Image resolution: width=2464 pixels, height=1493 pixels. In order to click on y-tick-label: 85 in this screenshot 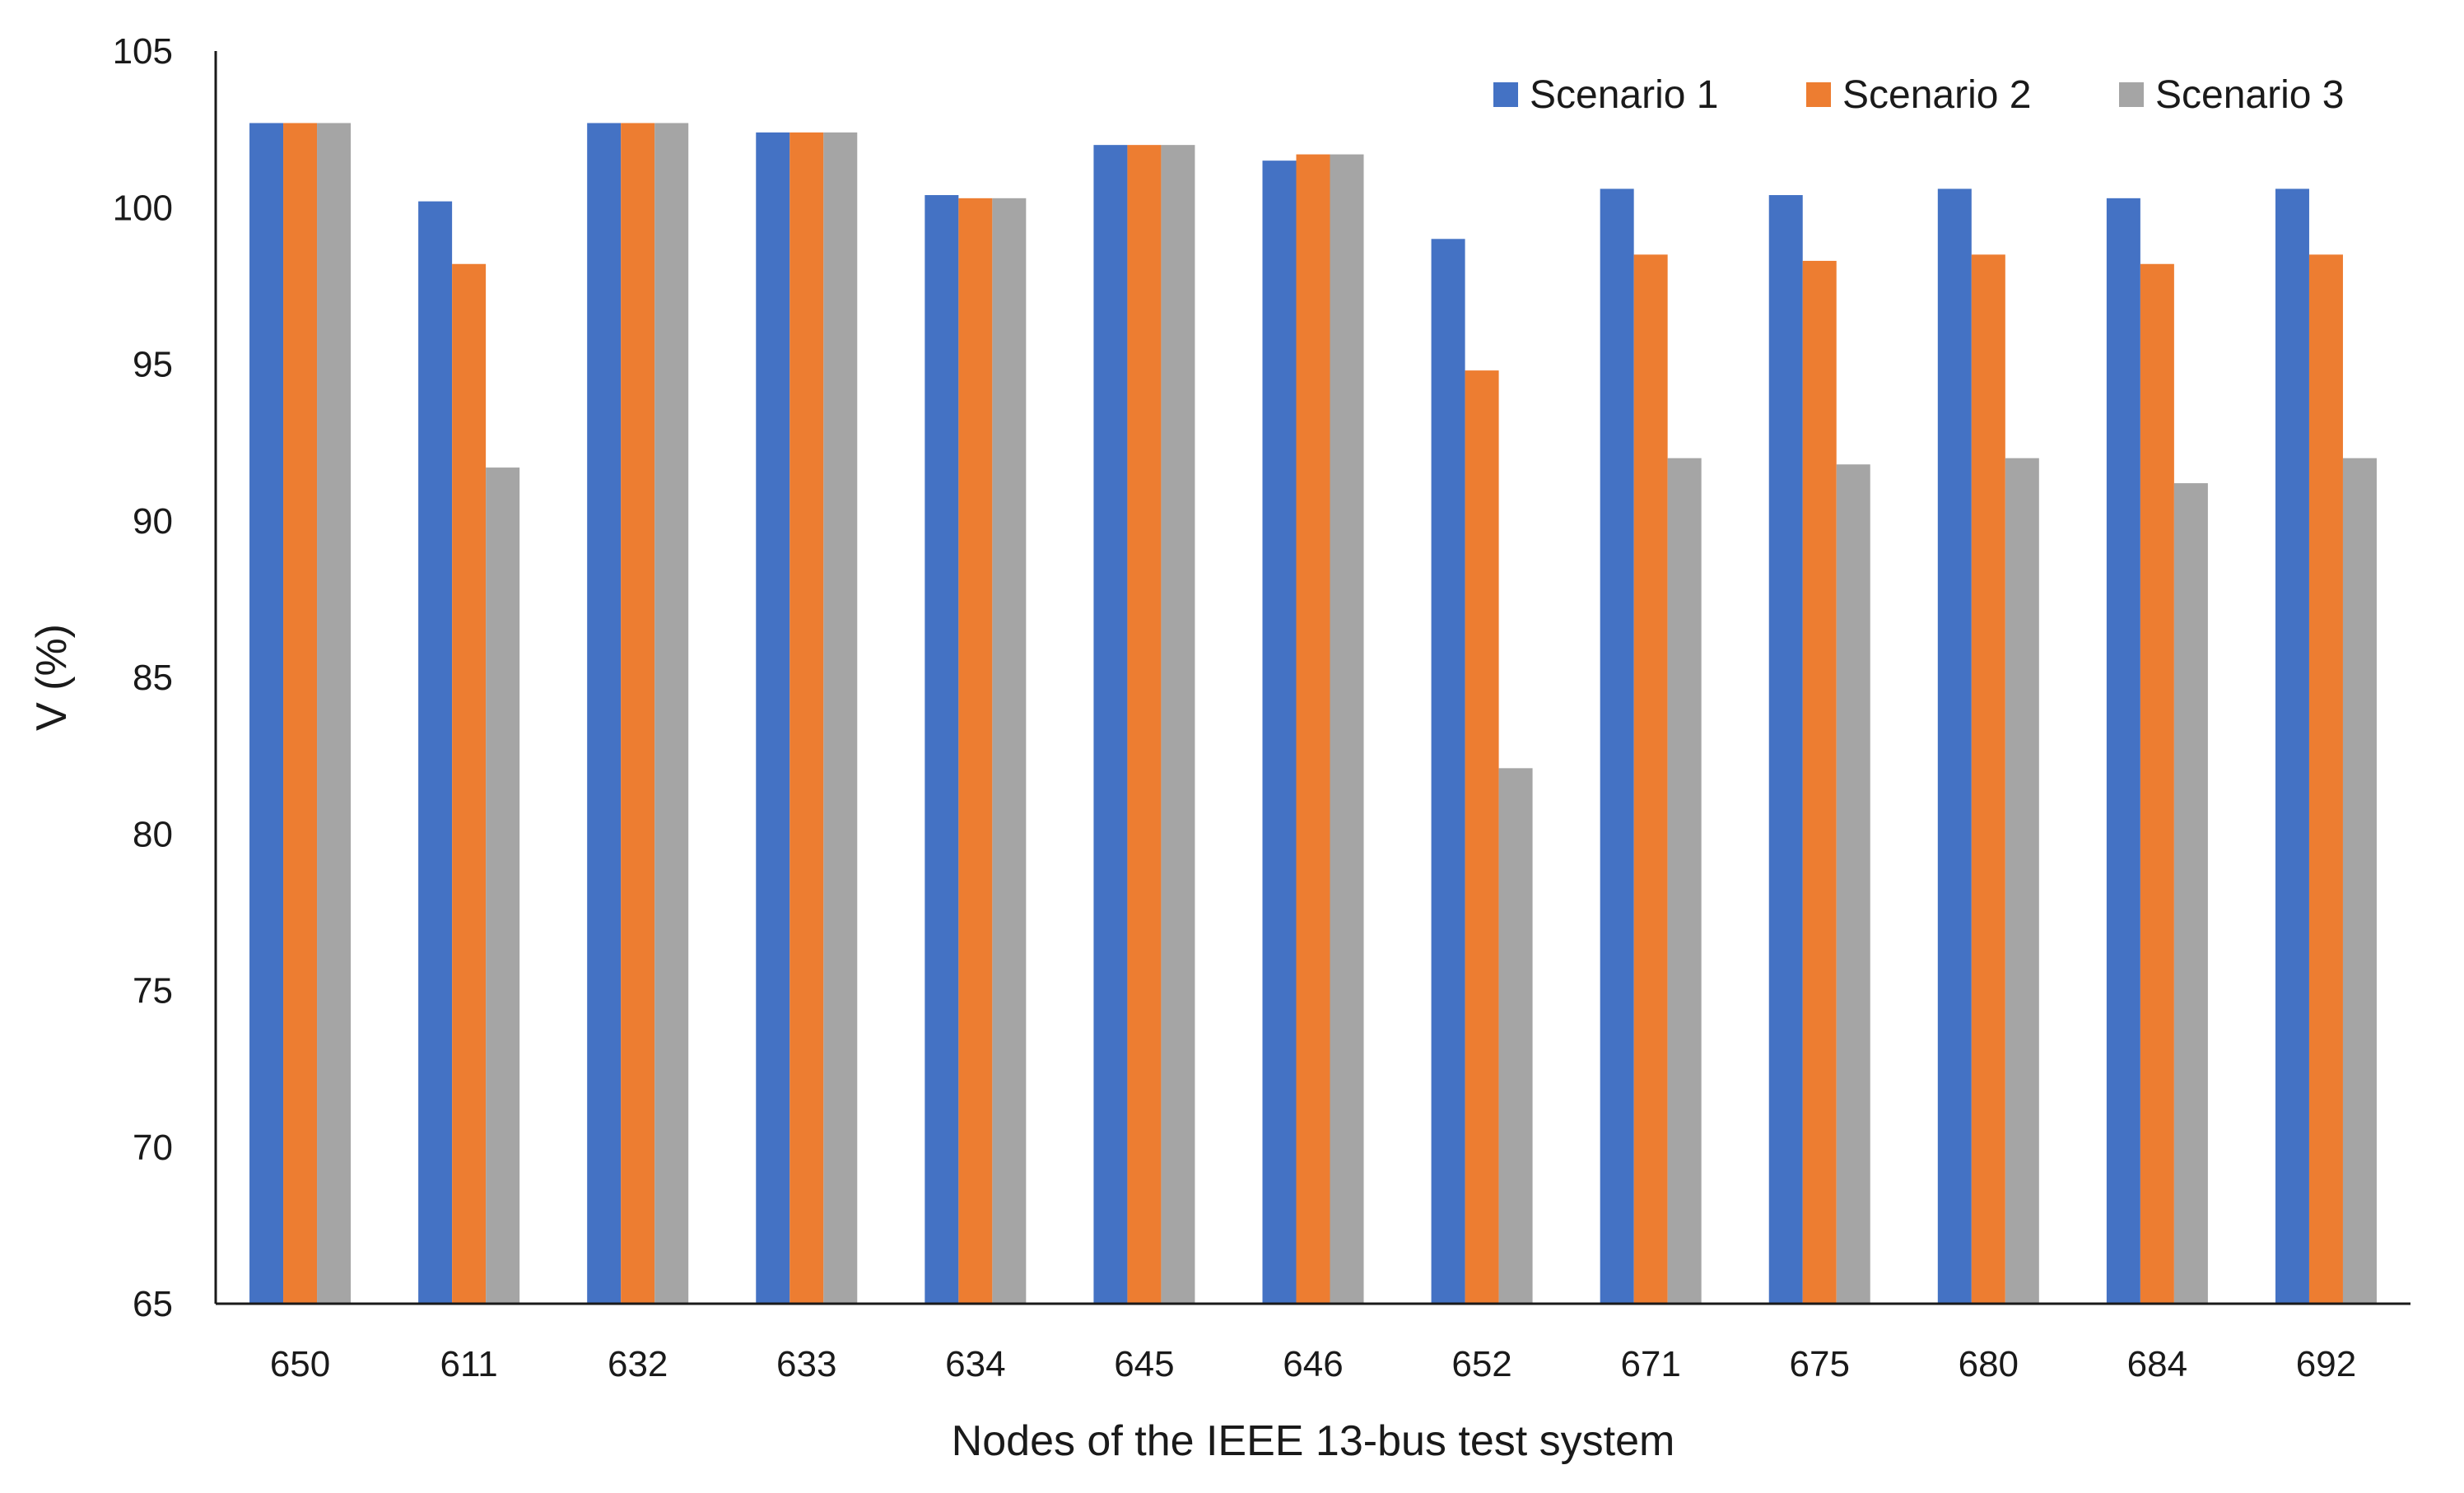, I will do `click(153, 678)`.